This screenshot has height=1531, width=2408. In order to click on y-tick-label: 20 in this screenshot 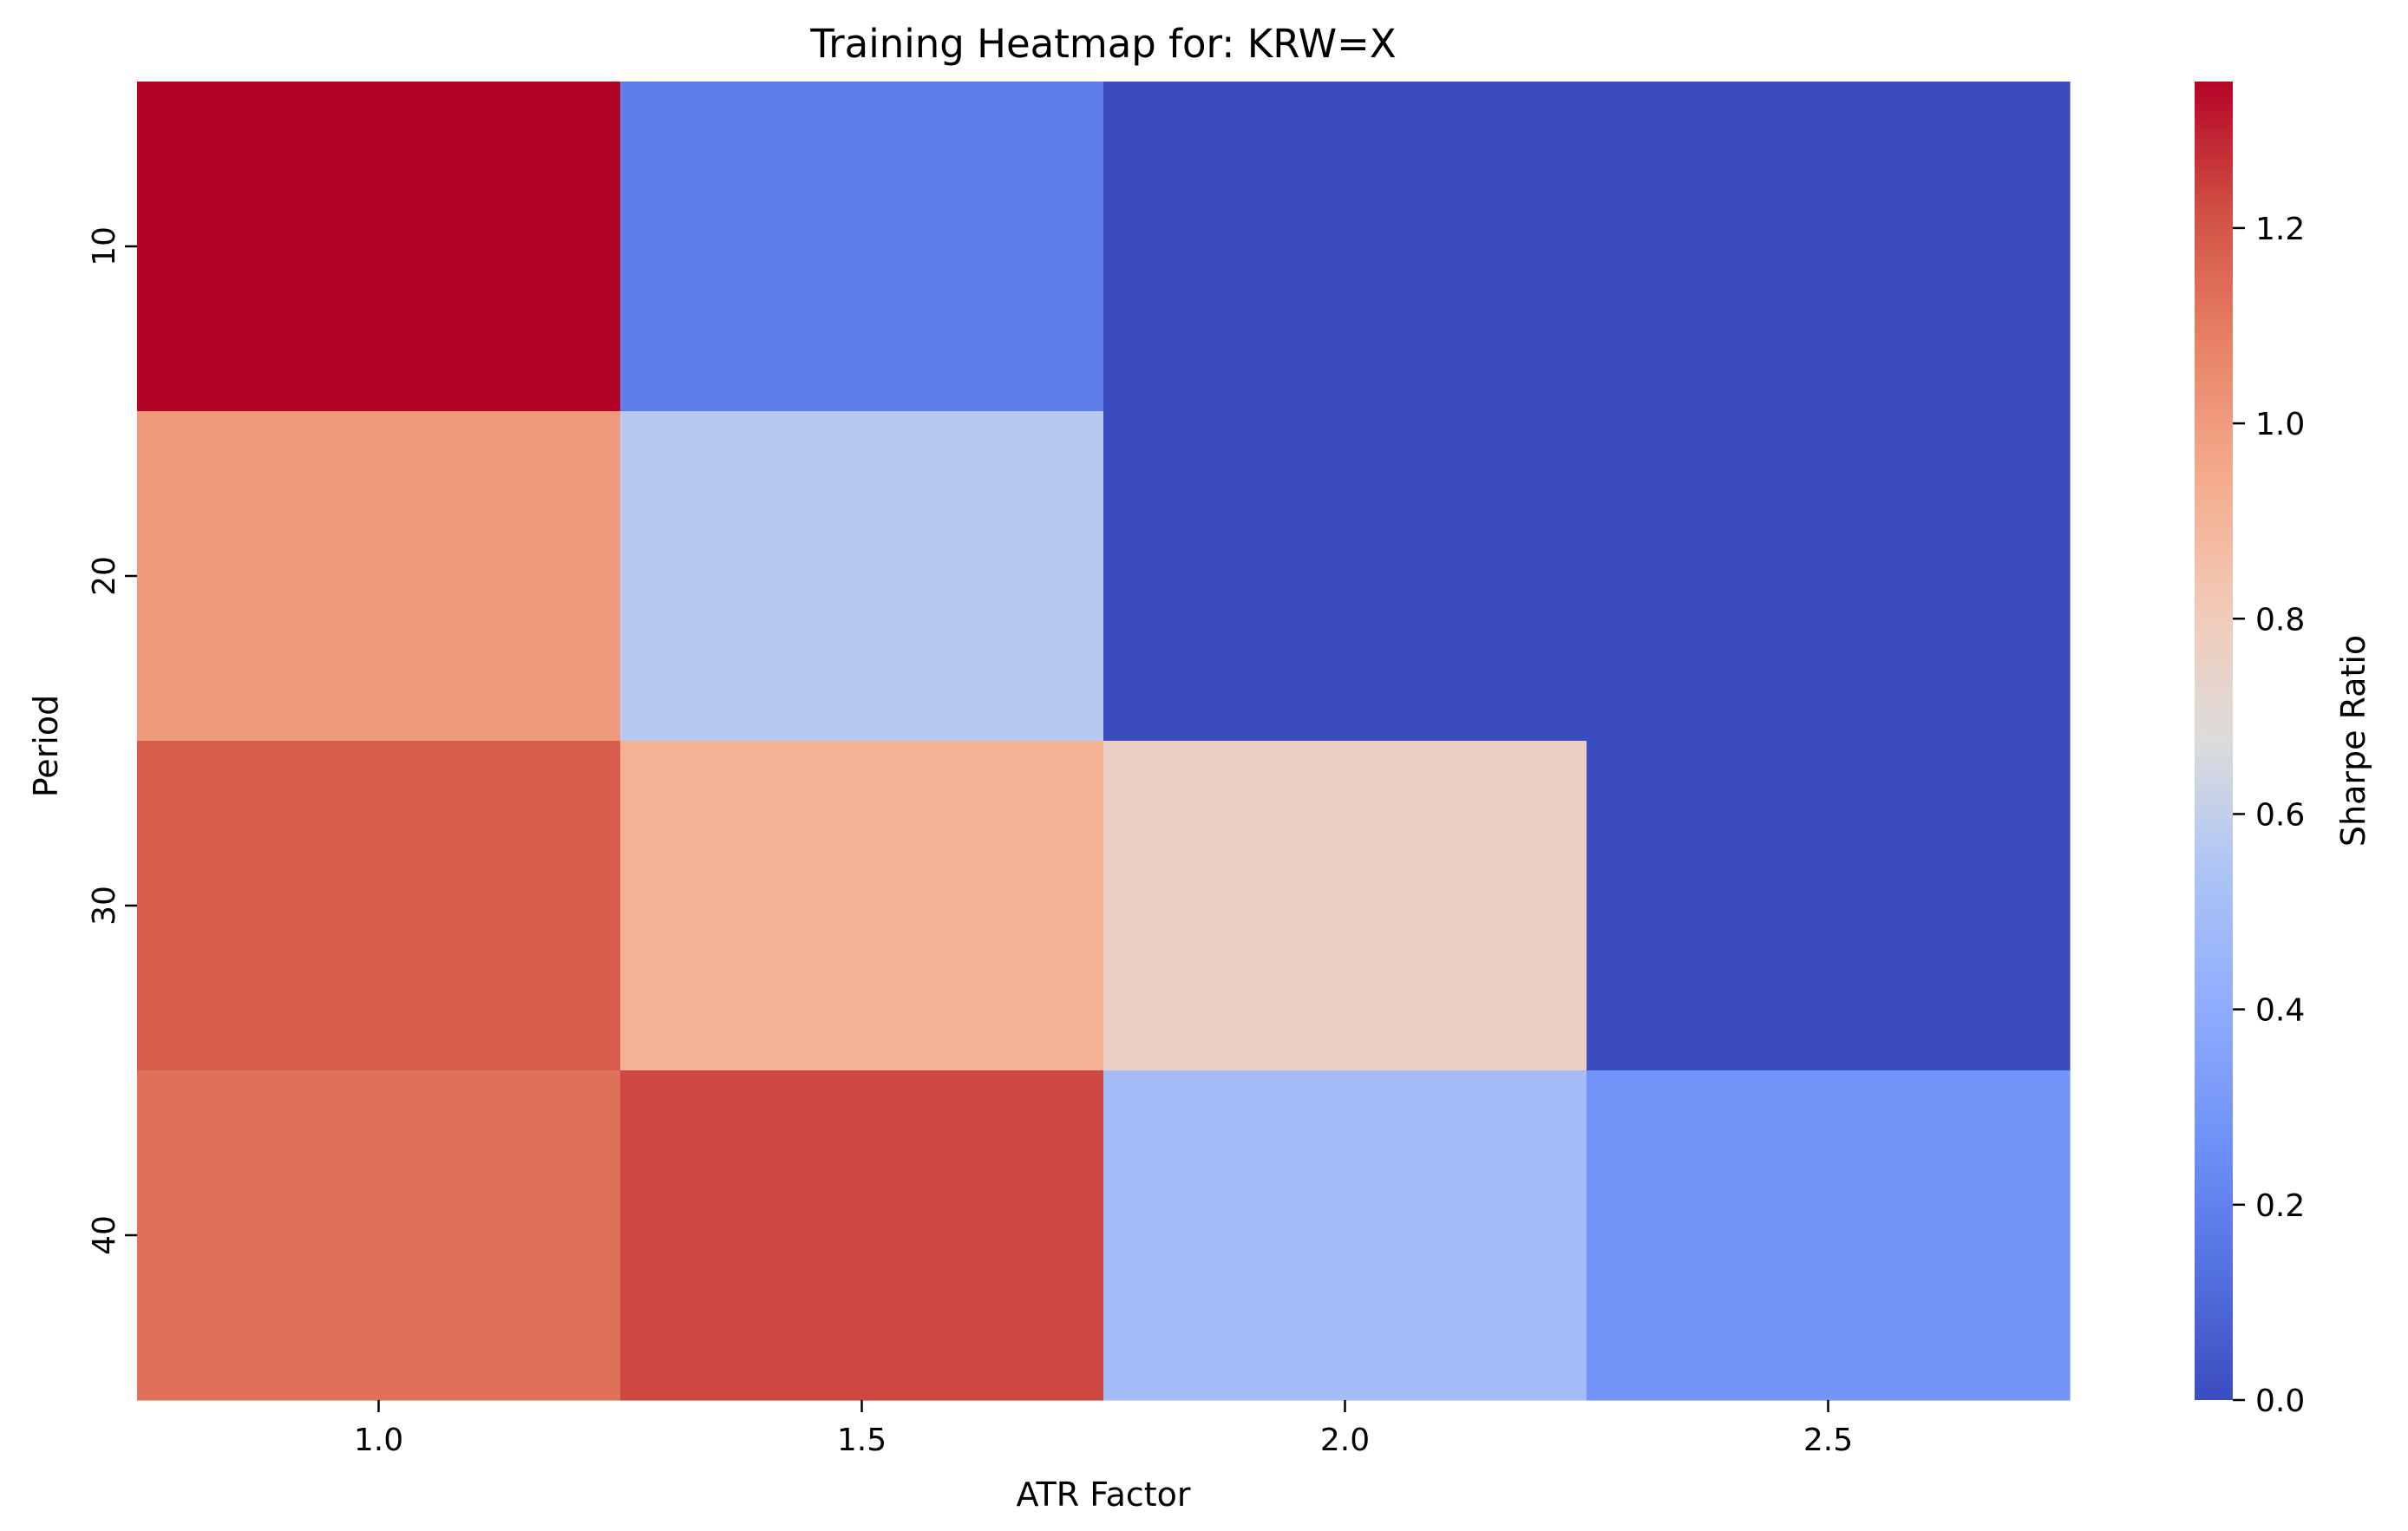, I will do `click(104, 576)`.